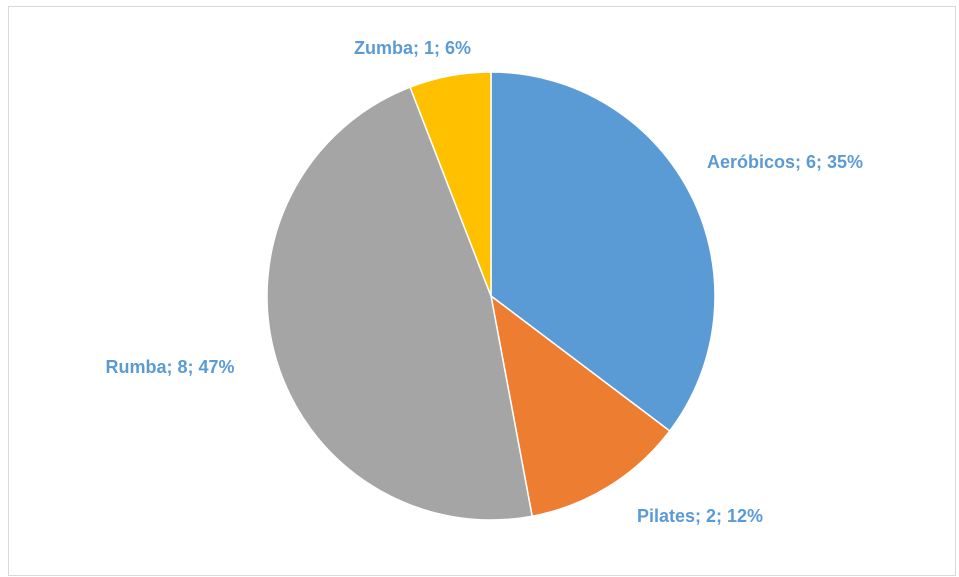 The width and height of the screenshot is (959, 577). What do you see at coordinates (700, 516) in the screenshot?
I see `data-label: Pilates; 2; 12%` at bounding box center [700, 516].